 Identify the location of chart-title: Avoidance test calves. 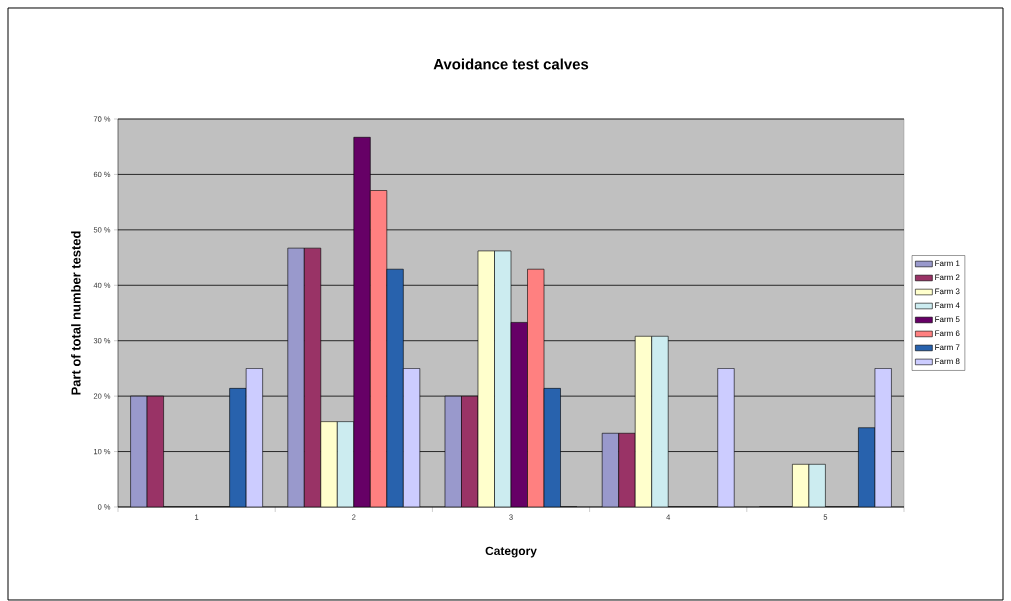
(511, 64).